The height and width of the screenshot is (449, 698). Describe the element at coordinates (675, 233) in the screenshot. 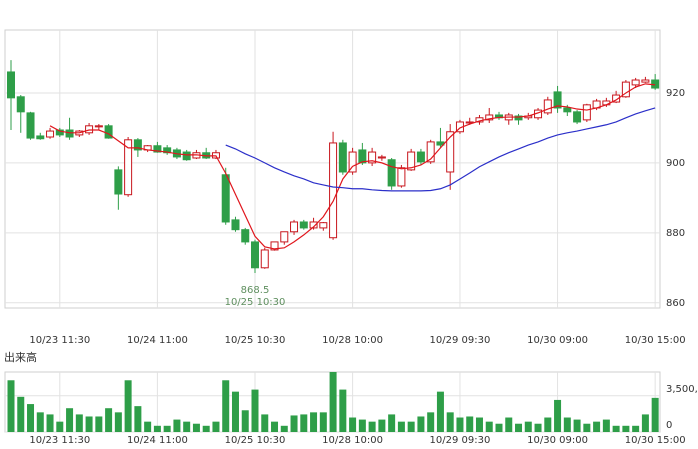

I see `y-tick-label: 880` at that location.